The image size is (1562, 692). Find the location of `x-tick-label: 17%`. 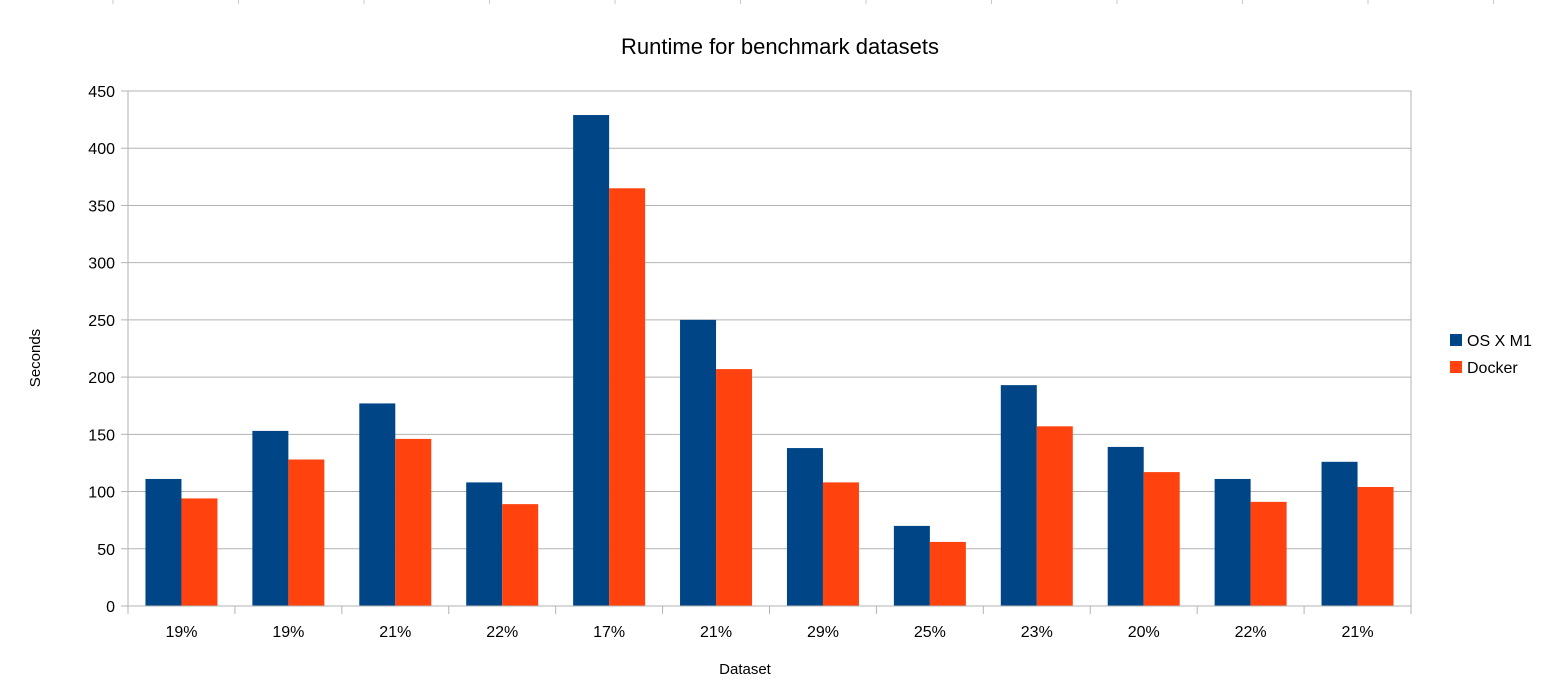

x-tick-label: 17% is located at coordinates (609, 632).